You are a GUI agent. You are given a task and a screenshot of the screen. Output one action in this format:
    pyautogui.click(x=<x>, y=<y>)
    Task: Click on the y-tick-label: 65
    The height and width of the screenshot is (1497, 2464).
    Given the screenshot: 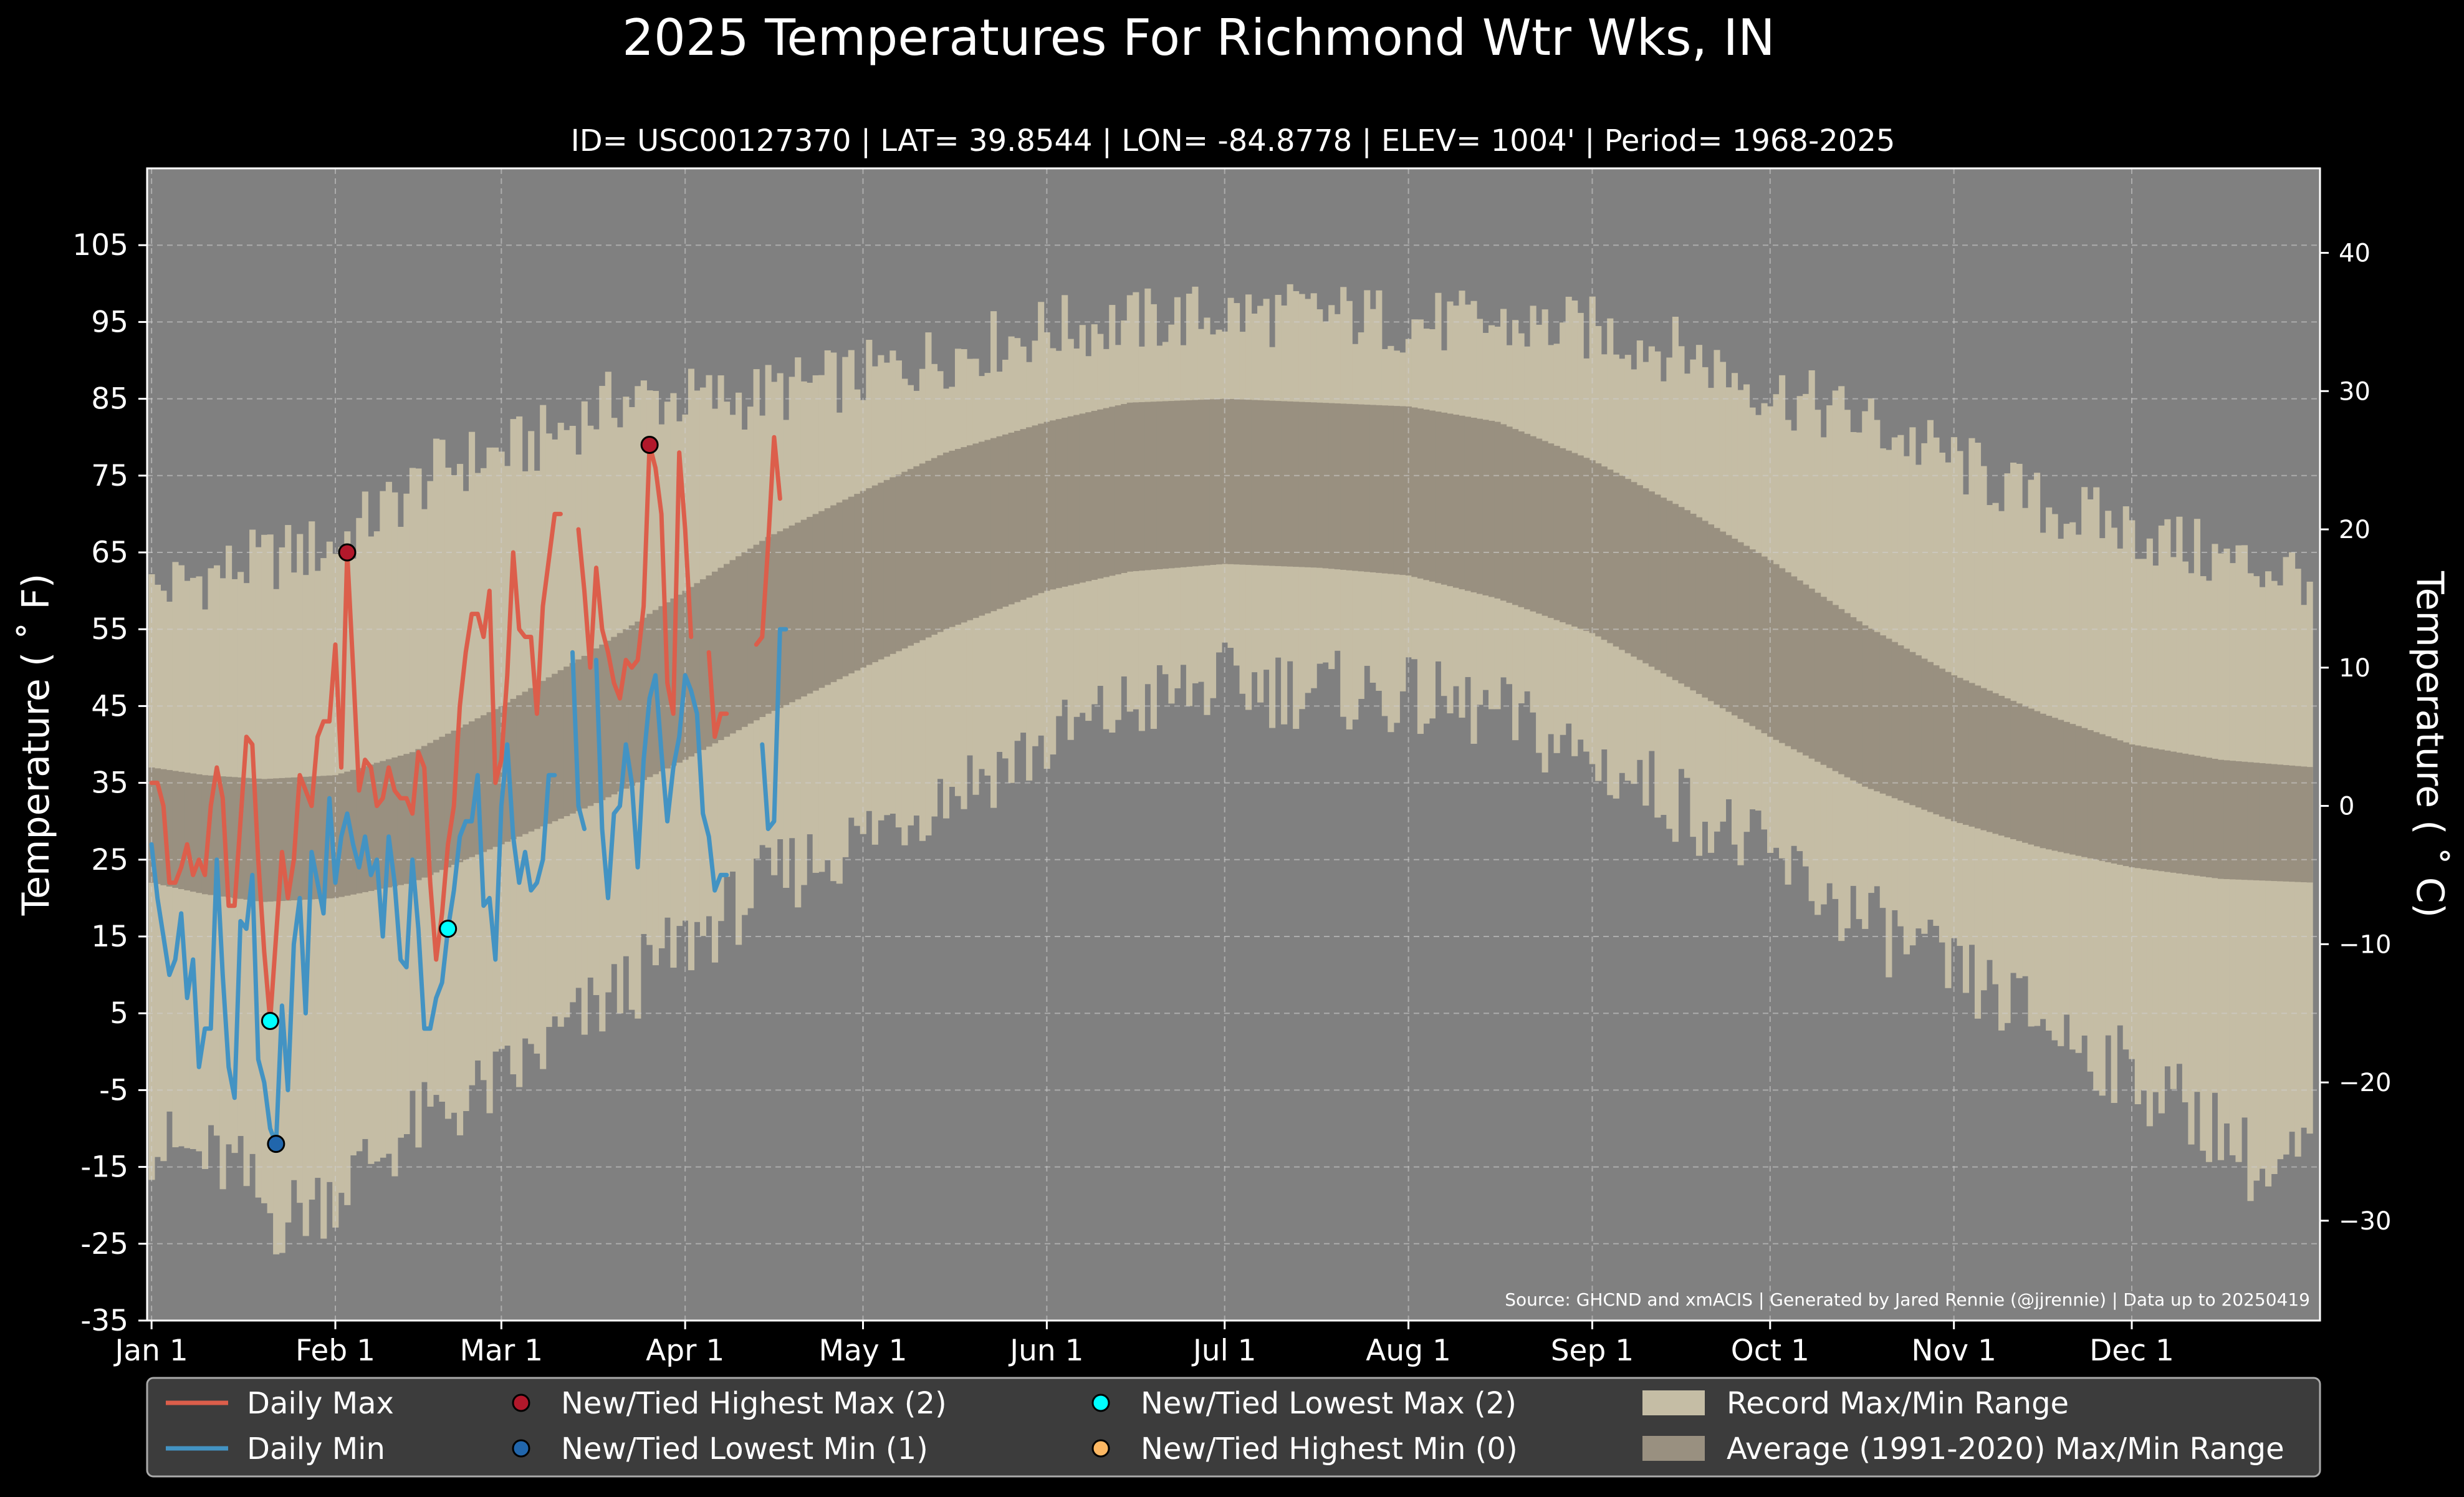 What is the action you would take?
    pyautogui.click(x=109, y=553)
    